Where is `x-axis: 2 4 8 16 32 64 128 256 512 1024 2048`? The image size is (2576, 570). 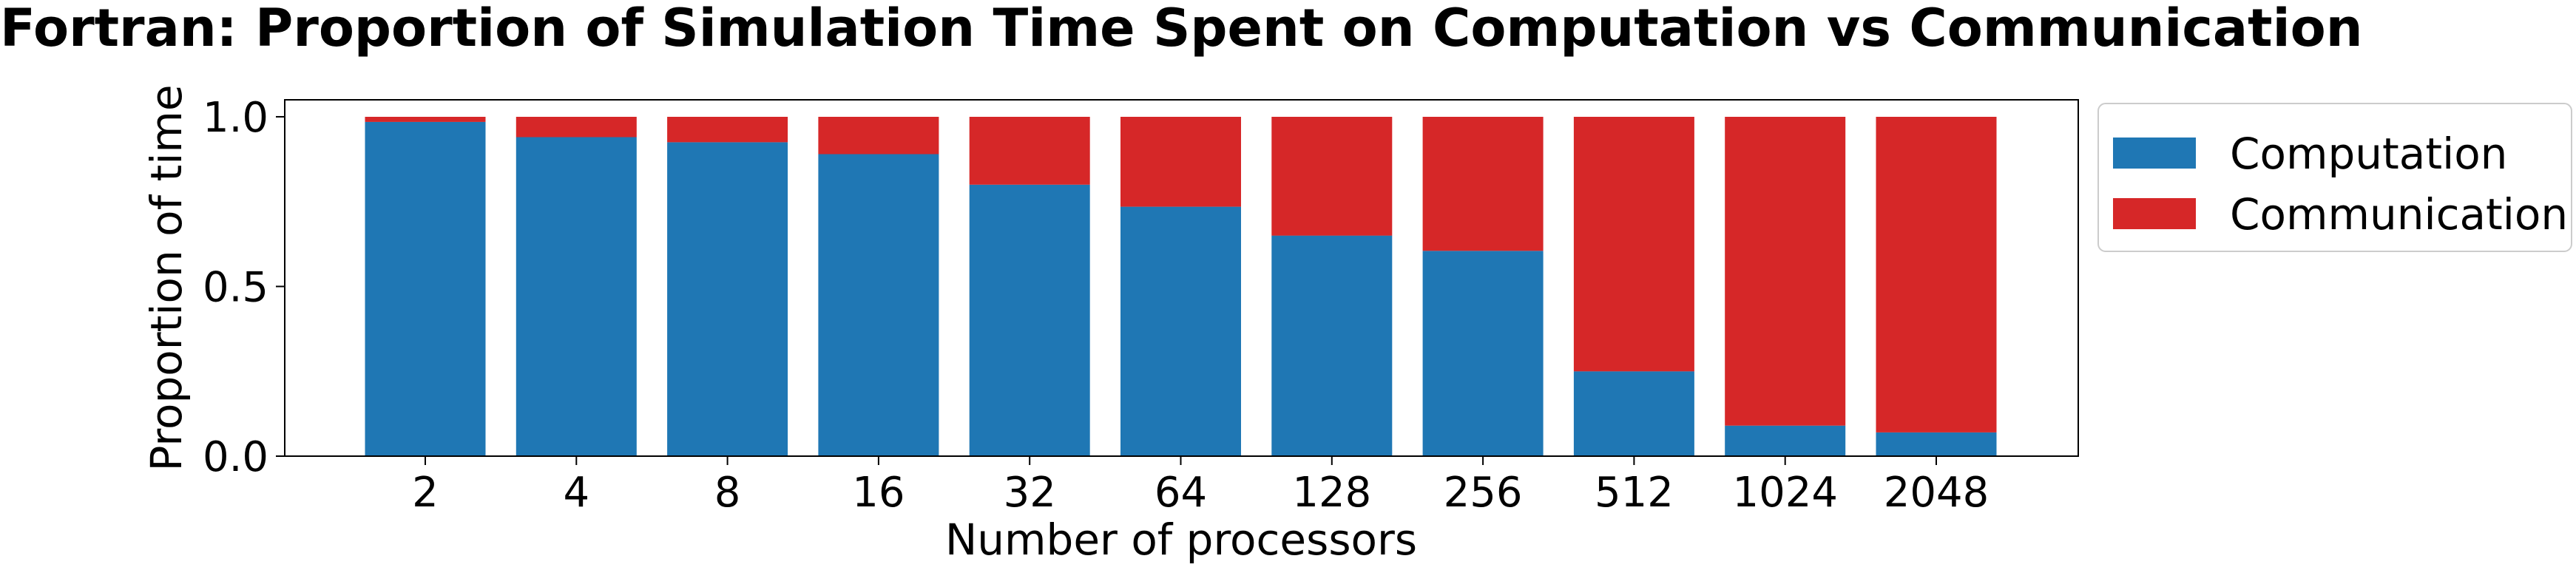 x-axis: 2 4 8 16 32 64 128 256 512 1024 2048 is located at coordinates (1200, 486).